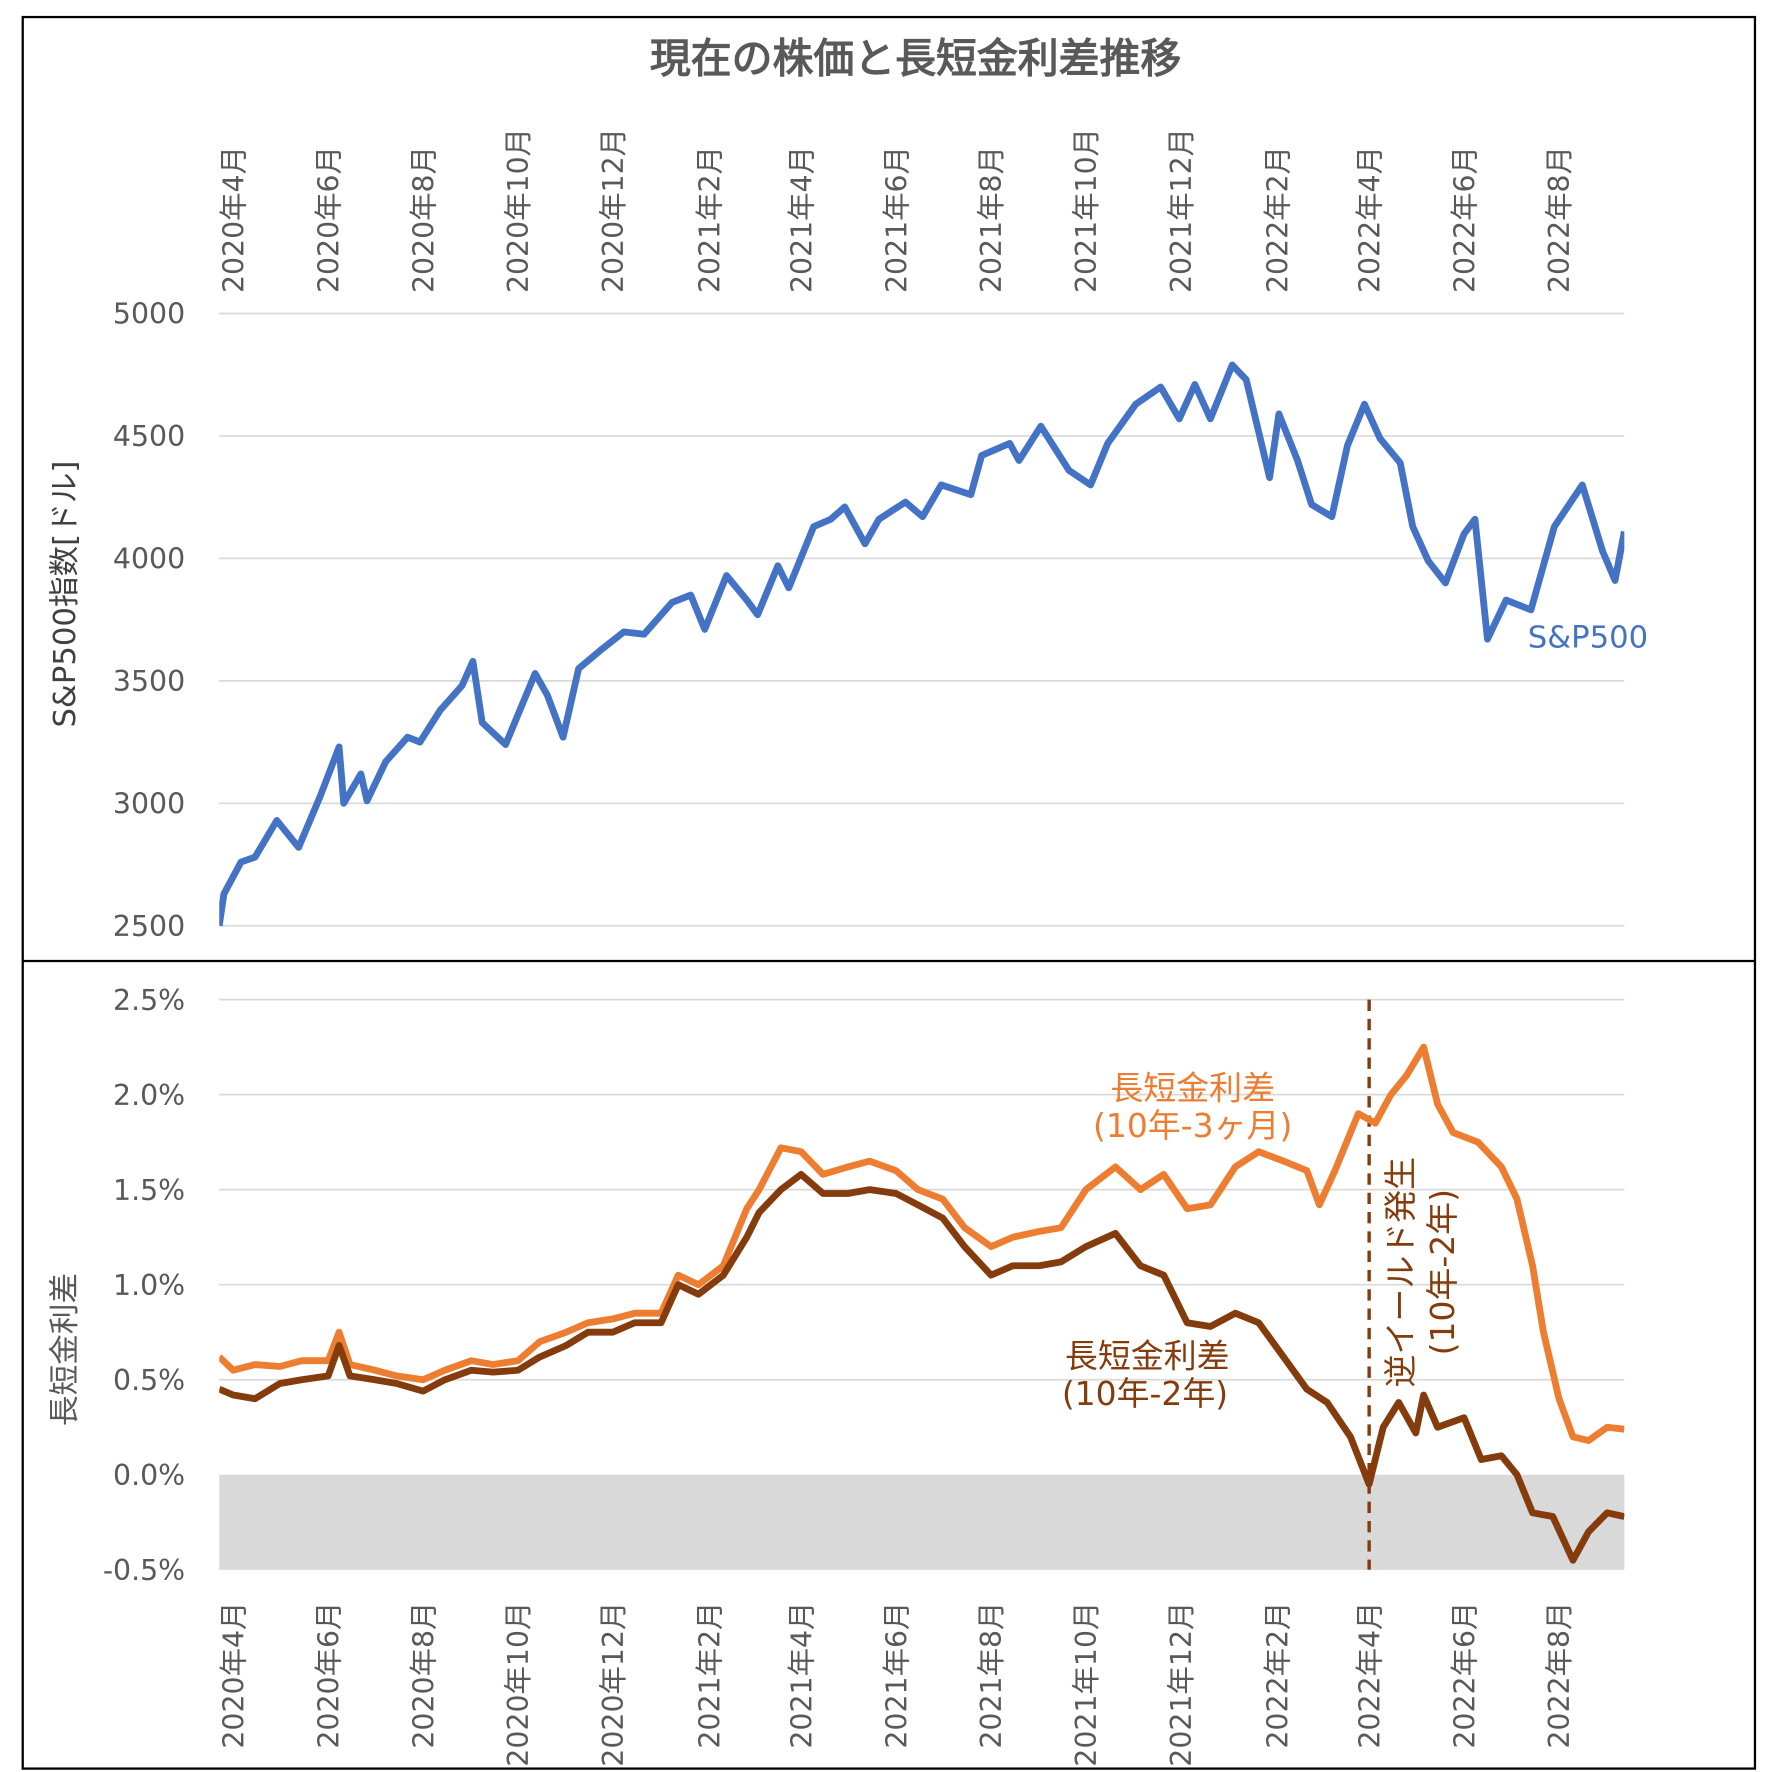 The width and height of the screenshot is (1772, 1772). What do you see at coordinates (1588, 637) in the screenshot?
I see `sp500-series-label: S&P500` at bounding box center [1588, 637].